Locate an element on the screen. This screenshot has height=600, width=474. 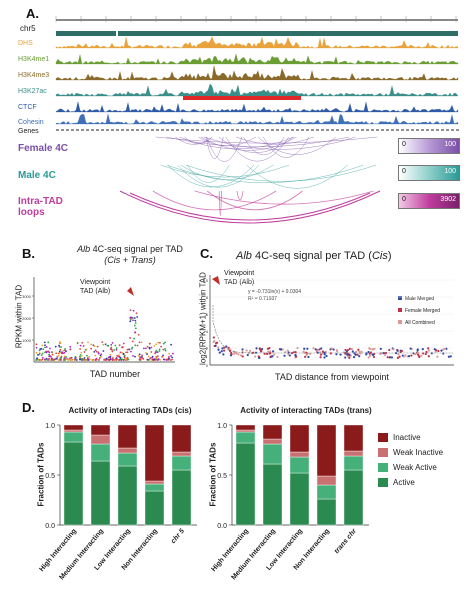
y-tick-label: 1.0 is located at coordinates (50, 426).